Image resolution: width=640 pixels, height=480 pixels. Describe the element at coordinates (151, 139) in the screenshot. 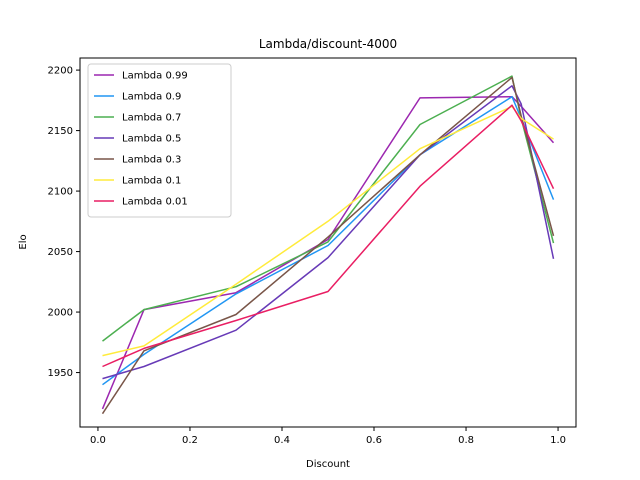

I see `legend-label-3: Lambda 0.5` at that location.